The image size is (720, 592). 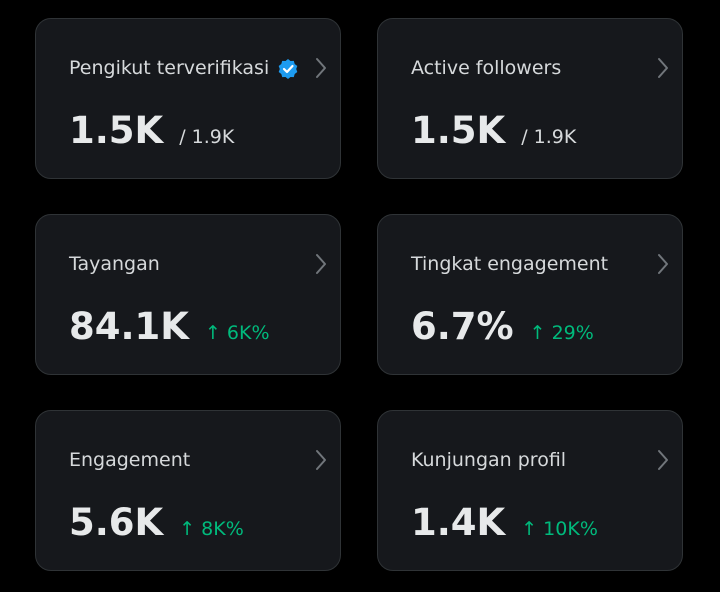 What do you see at coordinates (530, 490) in the screenshot?
I see `stat-card: Kunjungan profil 1.4K ↑ 10K%` at bounding box center [530, 490].